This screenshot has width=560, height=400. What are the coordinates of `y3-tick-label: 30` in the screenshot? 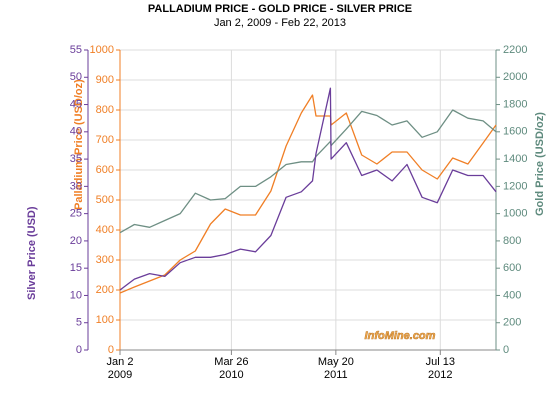 It's located at (76, 186).